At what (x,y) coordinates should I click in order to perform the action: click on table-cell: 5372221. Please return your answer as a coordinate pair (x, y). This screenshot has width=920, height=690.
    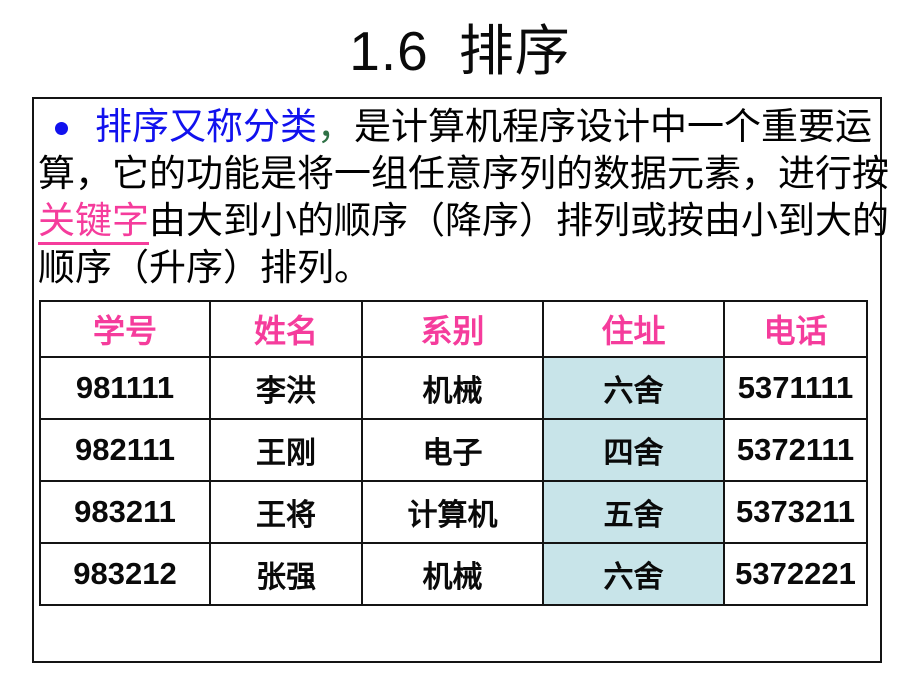
    Looking at the image, I should click on (795, 574).